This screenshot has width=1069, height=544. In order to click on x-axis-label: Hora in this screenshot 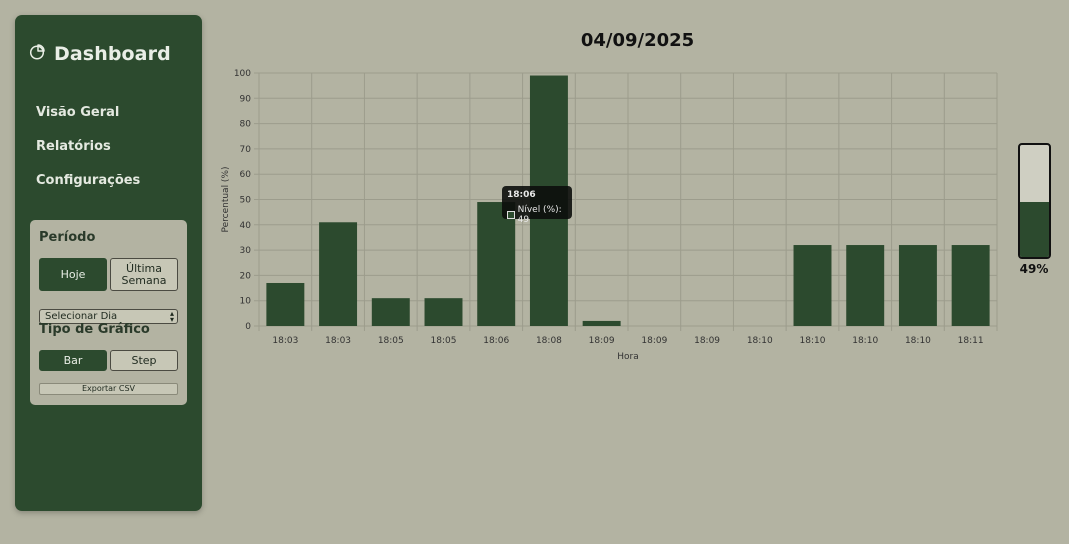, I will do `click(628, 357)`.